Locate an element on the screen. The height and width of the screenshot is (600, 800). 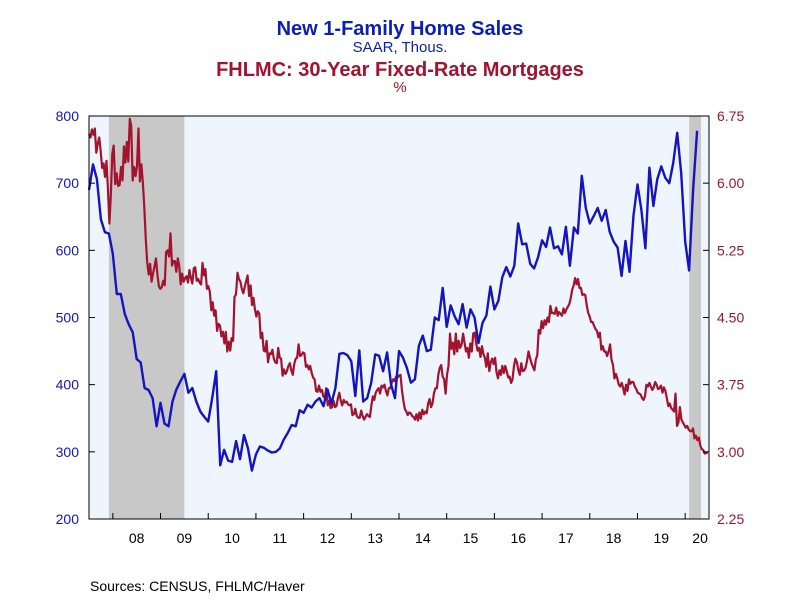
left-tick-label: 500 is located at coordinates (68, 318).